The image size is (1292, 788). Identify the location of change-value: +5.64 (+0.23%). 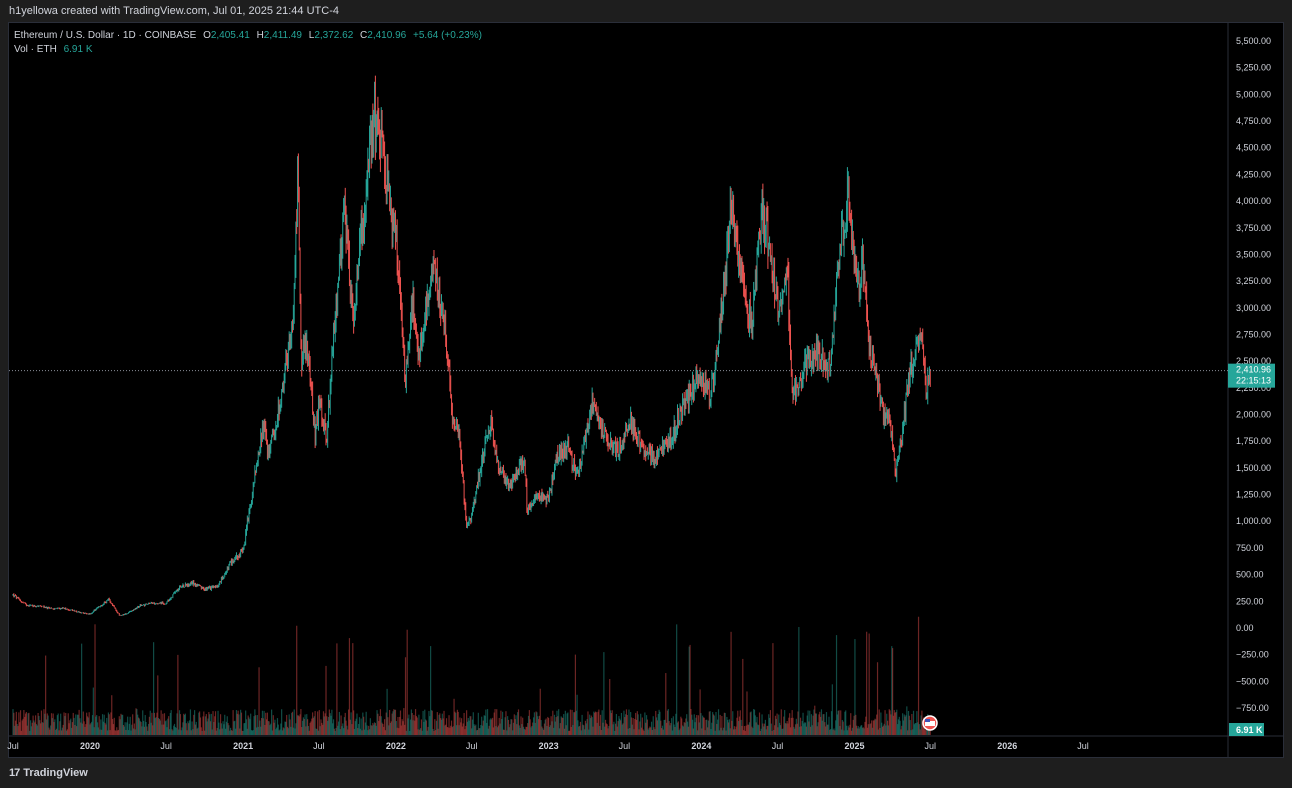
(447, 35).